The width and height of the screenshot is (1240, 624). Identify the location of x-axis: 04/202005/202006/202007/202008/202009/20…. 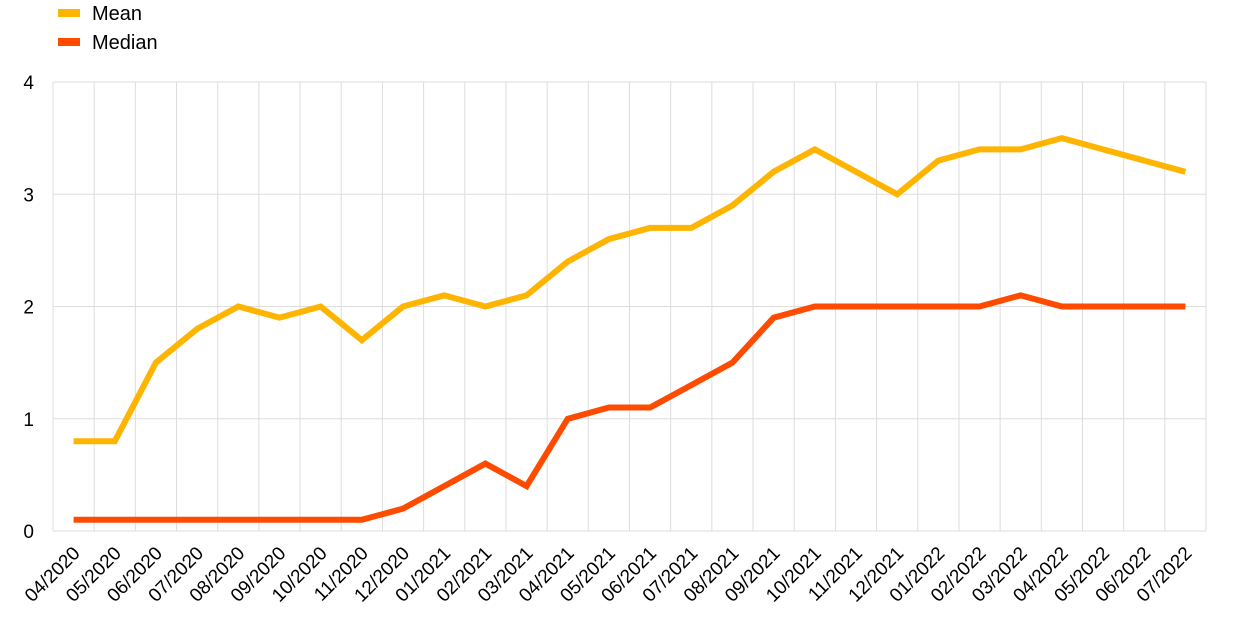
(608, 574).